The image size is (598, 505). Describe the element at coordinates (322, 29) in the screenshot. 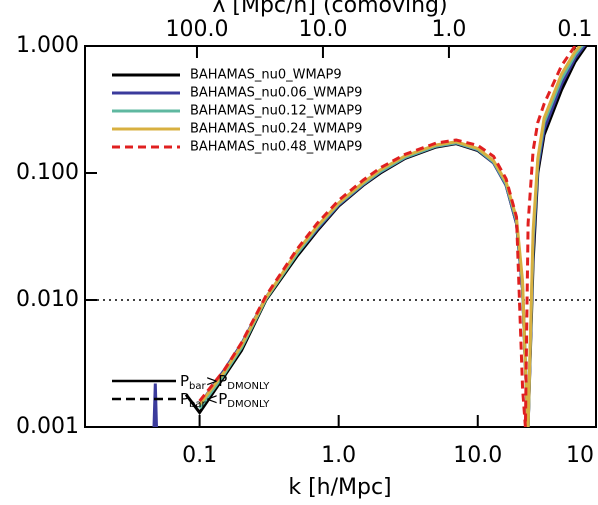

I see `x2-tick-label: 10.0` at that location.